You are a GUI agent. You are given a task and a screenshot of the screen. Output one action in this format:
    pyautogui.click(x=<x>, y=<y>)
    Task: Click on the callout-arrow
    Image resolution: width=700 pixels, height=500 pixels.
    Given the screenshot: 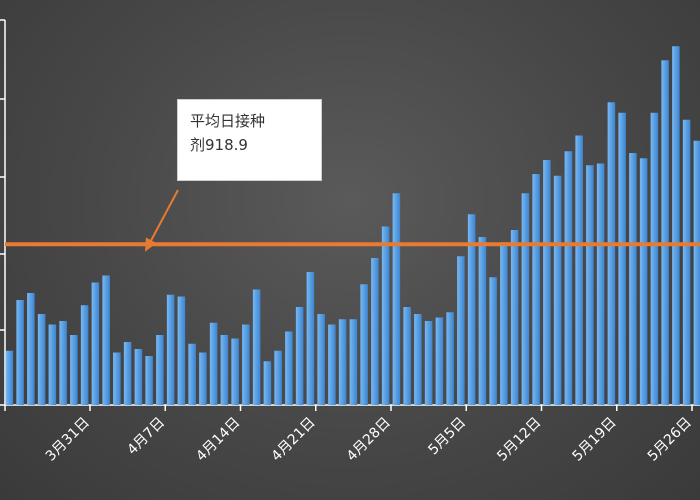 What is the action you would take?
    pyautogui.click(x=162, y=220)
    